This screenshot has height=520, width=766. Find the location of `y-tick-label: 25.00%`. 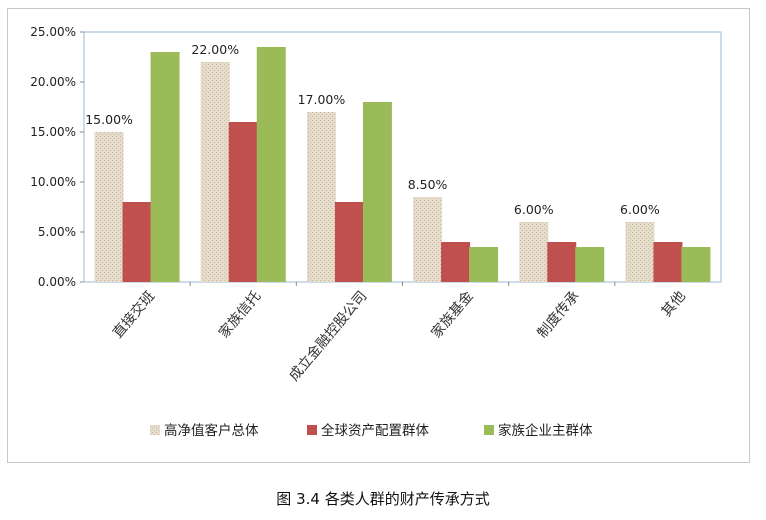

y-tick-label: 25.00% is located at coordinates (53, 32).